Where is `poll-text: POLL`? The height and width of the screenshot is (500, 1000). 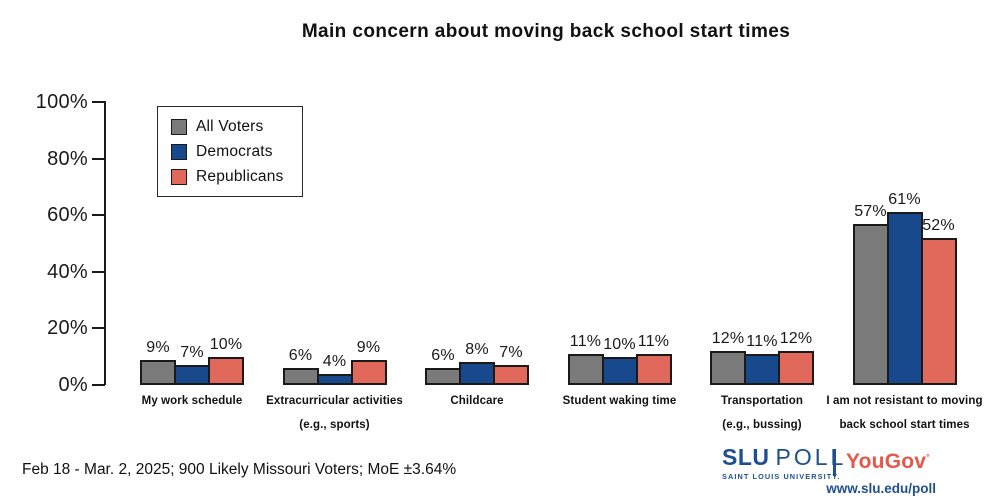
poll-text: POLL is located at coordinates (811, 457).